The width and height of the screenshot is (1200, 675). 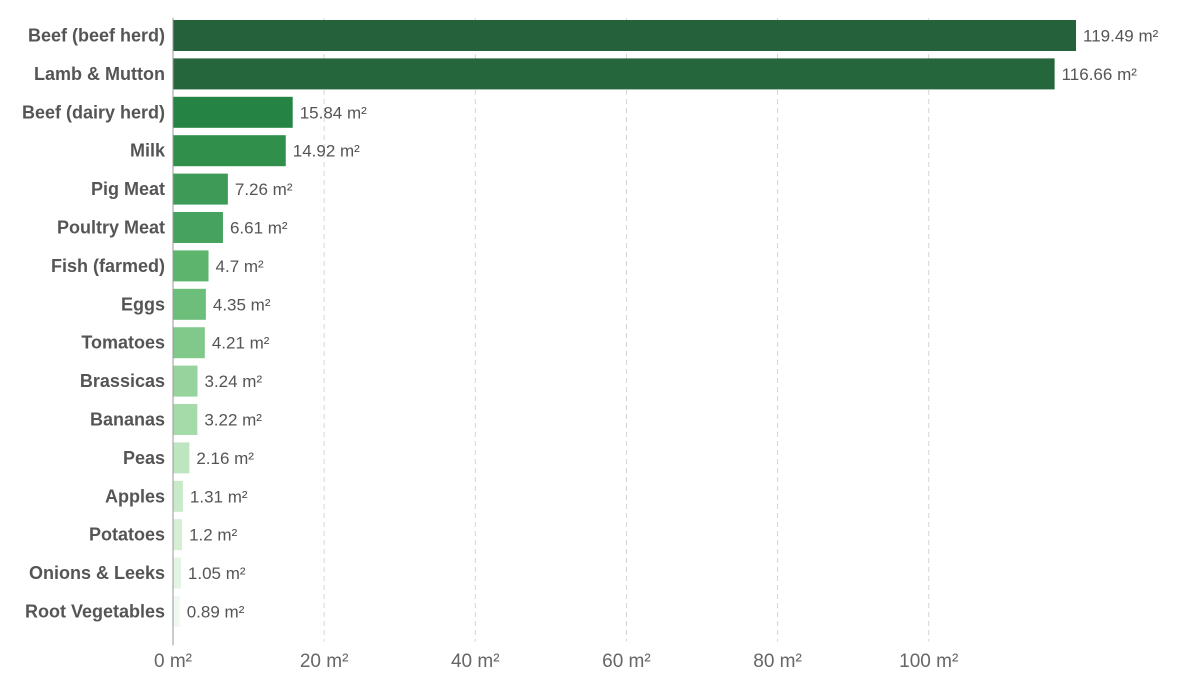 What do you see at coordinates (241, 343) in the screenshot?
I see `value-label: 4.21 m²` at bounding box center [241, 343].